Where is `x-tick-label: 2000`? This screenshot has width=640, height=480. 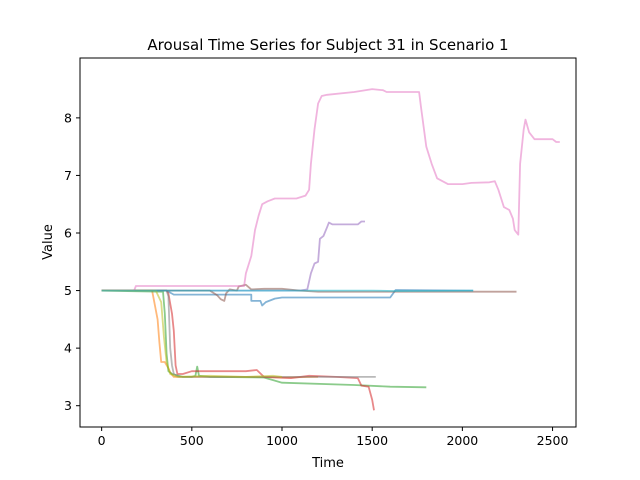 x-tick-label: 2000 is located at coordinates (462, 440).